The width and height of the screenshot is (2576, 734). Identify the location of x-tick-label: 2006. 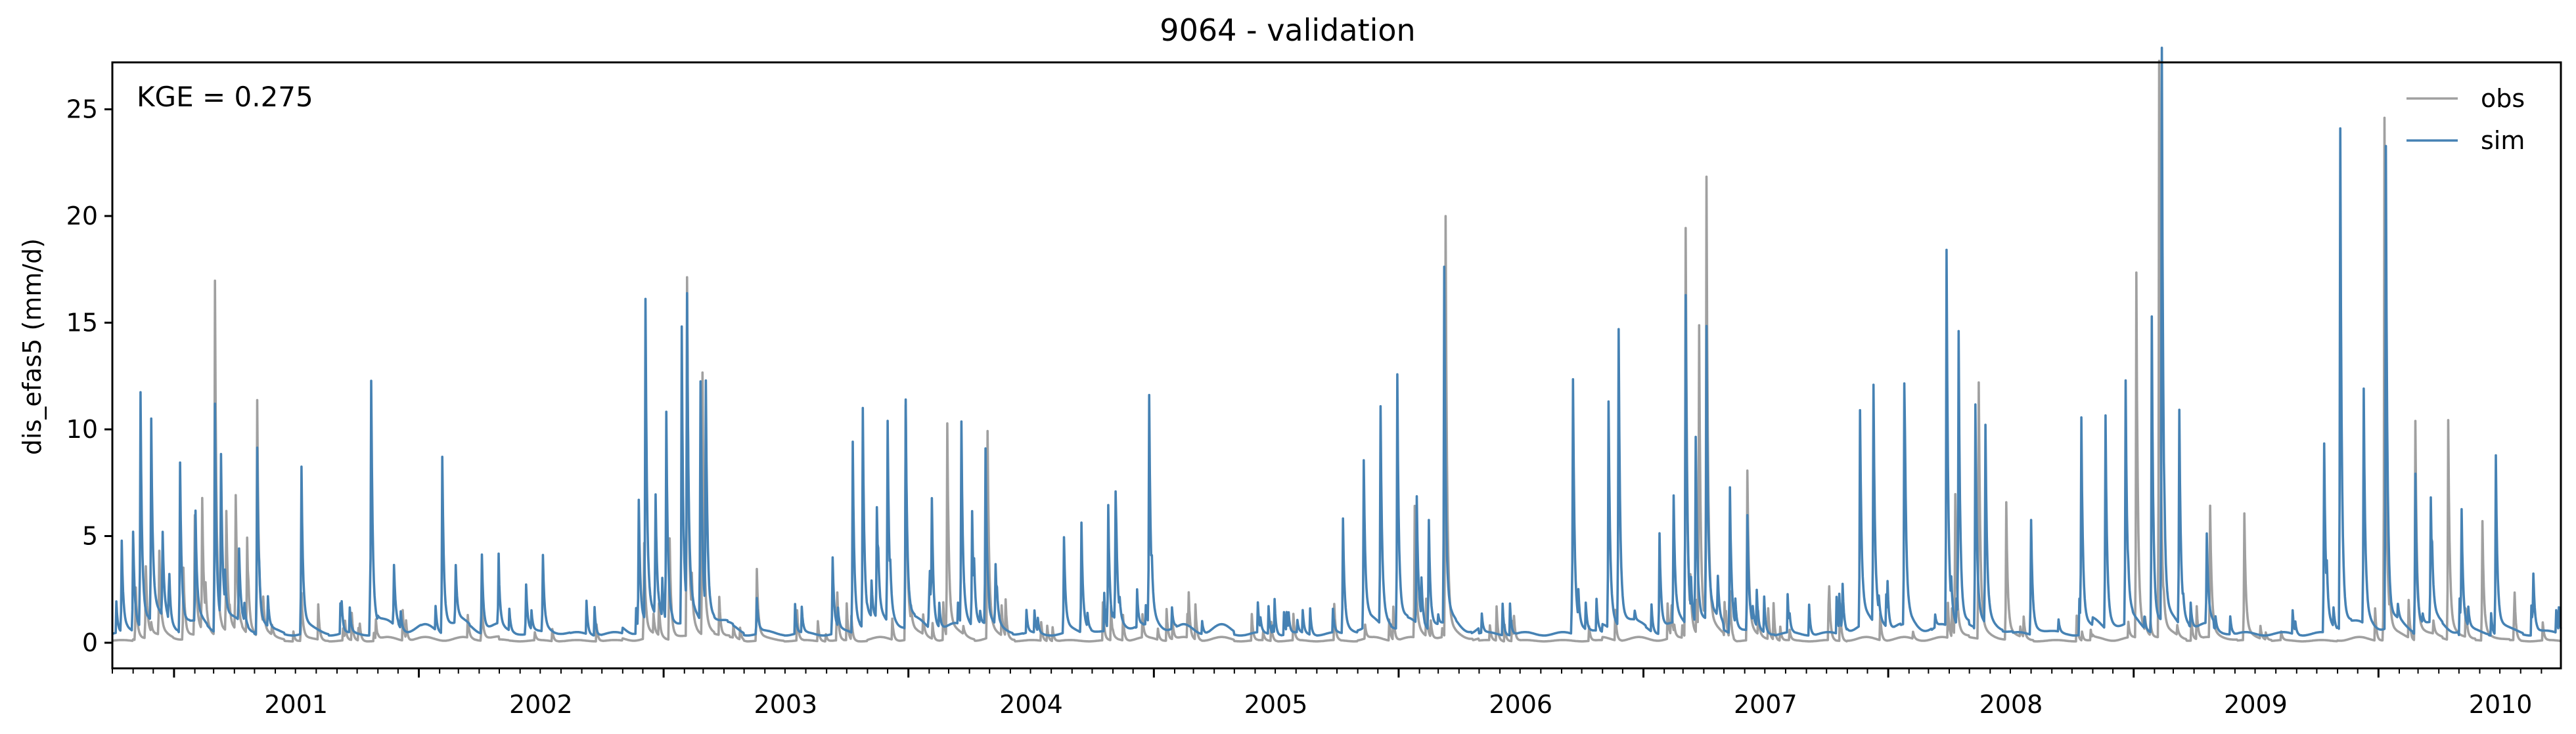
(1520, 704).